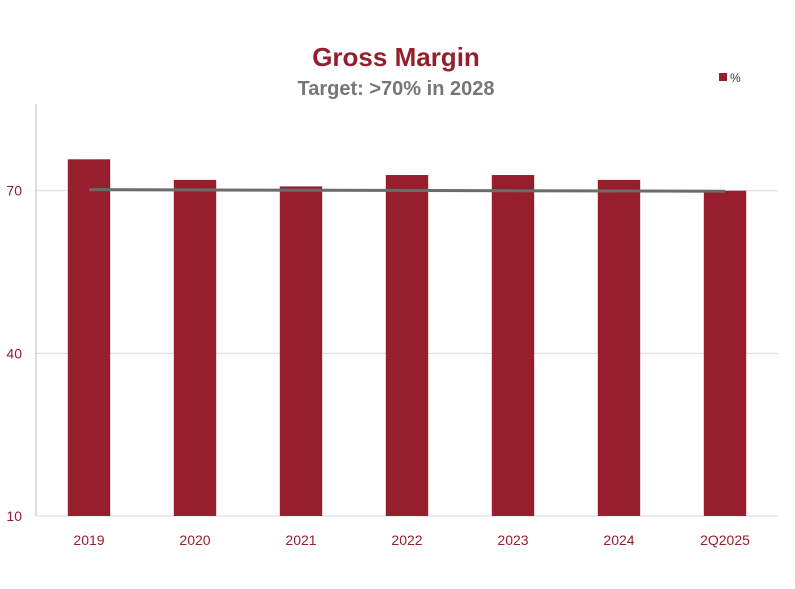  What do you see at coordinates (14, 516) in the screenshot?
I see `y-tick-label: 10` at bounding box center [14, 516].